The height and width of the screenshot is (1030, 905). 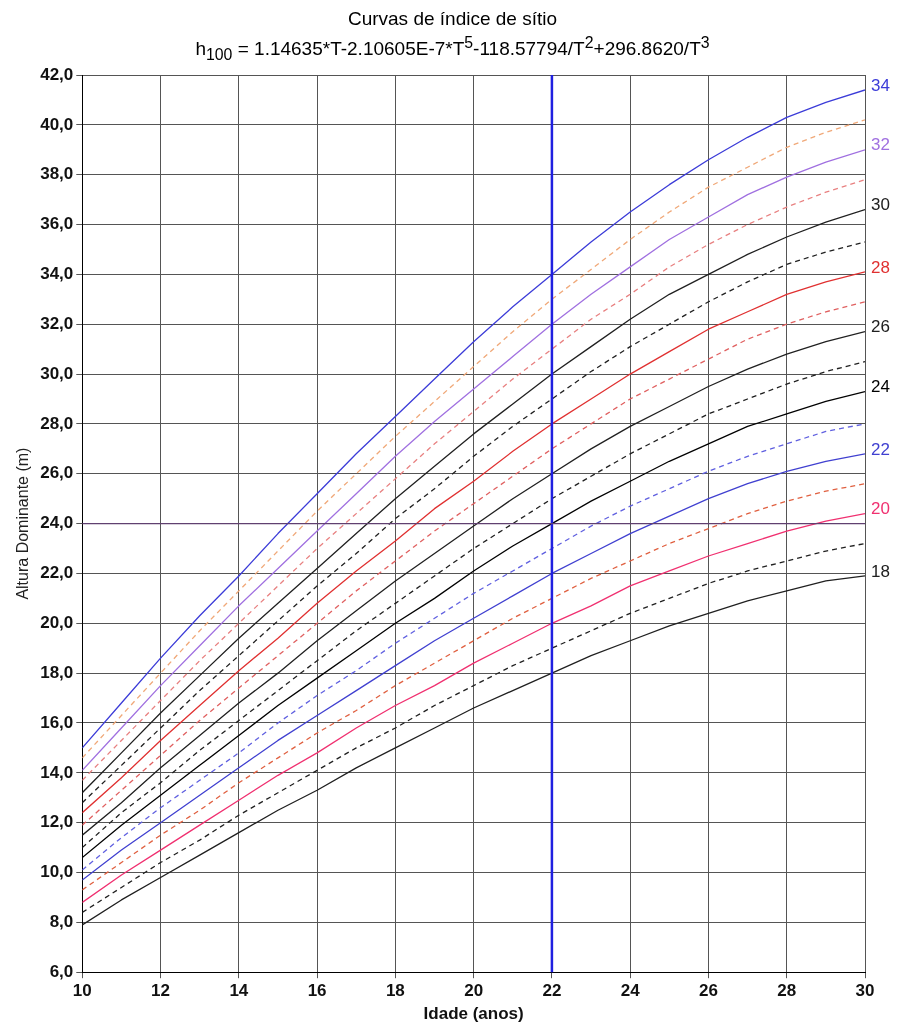 I want to click on y-tick-label: 28,0, so click(x=57, y=423).